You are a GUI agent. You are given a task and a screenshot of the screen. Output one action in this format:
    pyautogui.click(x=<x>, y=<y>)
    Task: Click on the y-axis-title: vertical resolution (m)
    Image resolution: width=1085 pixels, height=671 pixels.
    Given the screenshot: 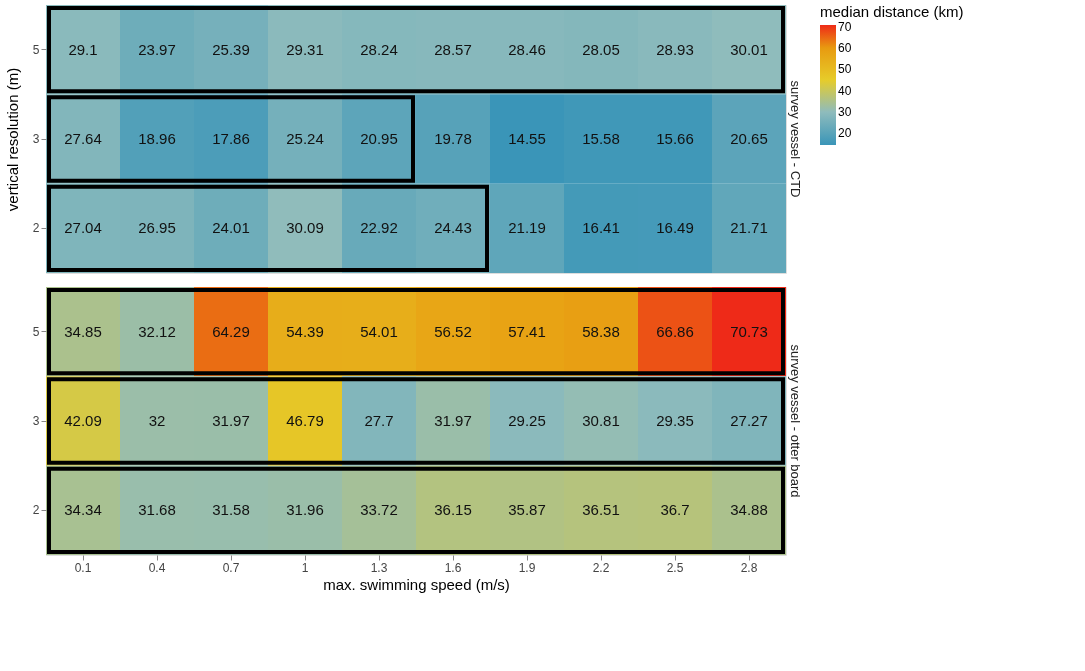 What is the action you would take?
    pyautogui.click(x=12, y=139)
    